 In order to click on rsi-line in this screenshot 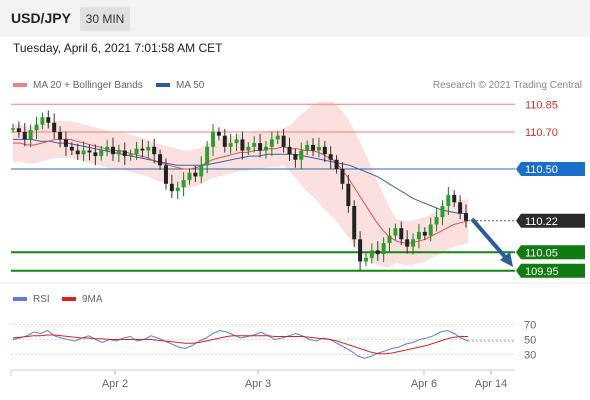, I will do `click(240, 344)`.